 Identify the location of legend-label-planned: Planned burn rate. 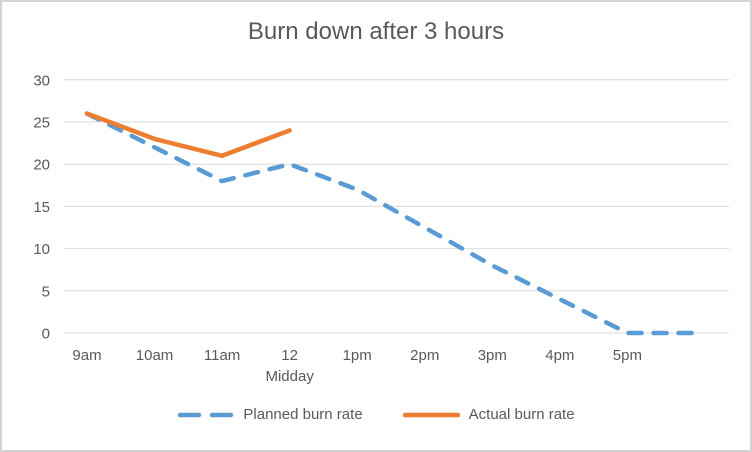
(303, 414).